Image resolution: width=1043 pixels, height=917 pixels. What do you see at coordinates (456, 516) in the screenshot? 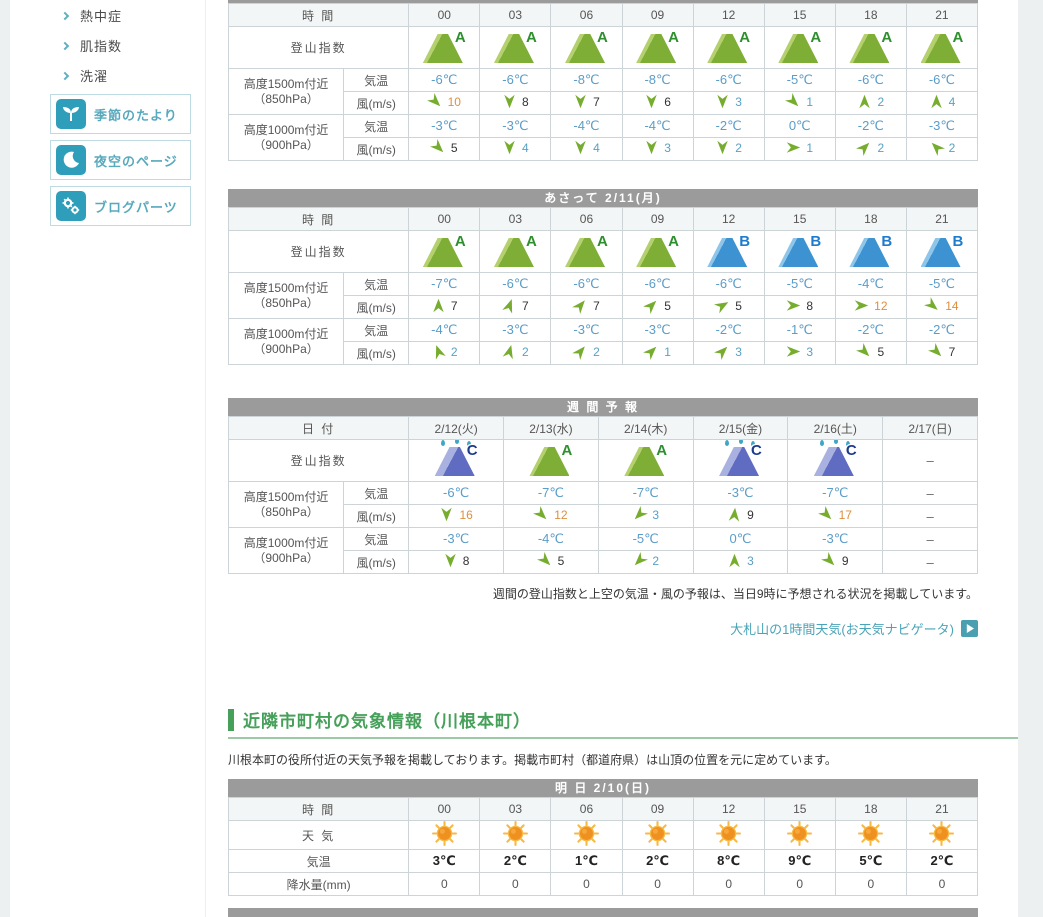
I see `wind-cell: 16` at bounding box center [456, 516].